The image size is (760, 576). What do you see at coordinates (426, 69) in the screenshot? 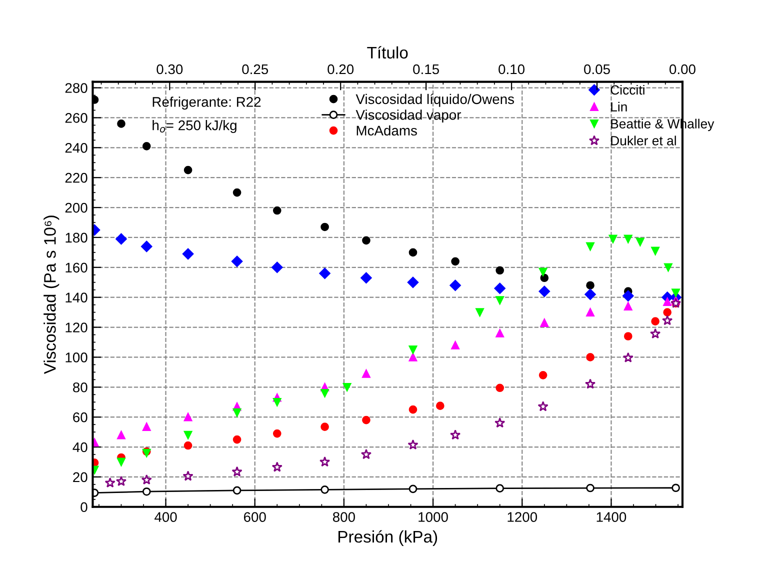
I see `x2-tick-label: 0.15` at bounding box center [426, 69].